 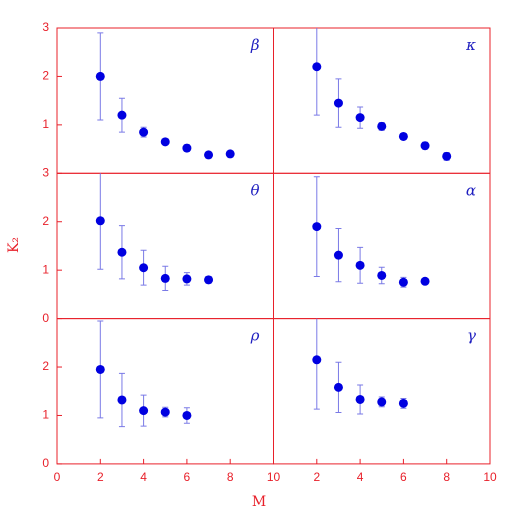 What do you see at coordinates (471, 190) in the screenshot?
I see `panel-label: α` at bounding box center [471, 190].